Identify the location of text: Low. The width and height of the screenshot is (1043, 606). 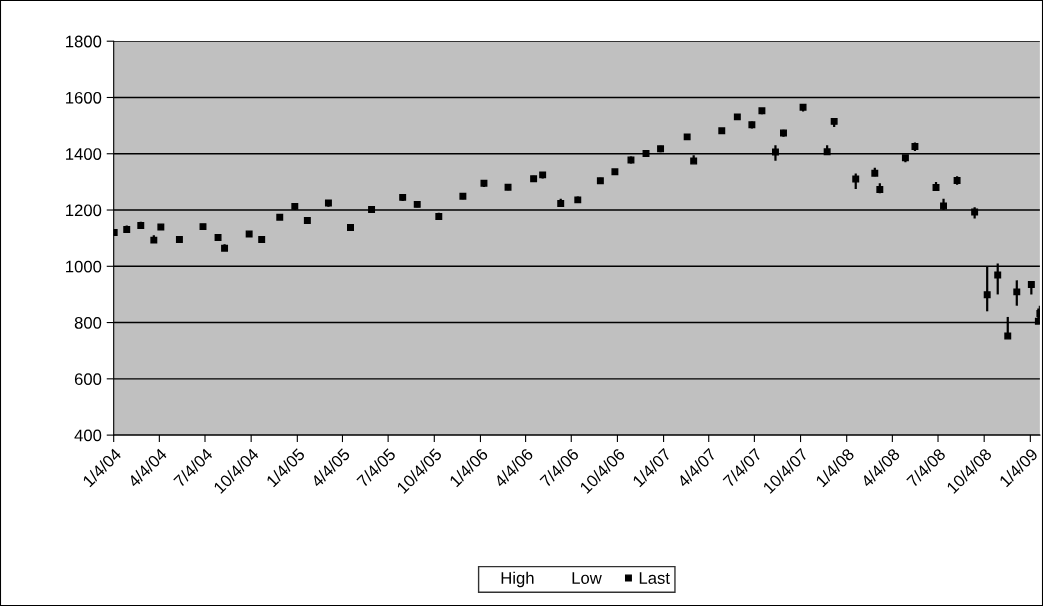
(587, 578).